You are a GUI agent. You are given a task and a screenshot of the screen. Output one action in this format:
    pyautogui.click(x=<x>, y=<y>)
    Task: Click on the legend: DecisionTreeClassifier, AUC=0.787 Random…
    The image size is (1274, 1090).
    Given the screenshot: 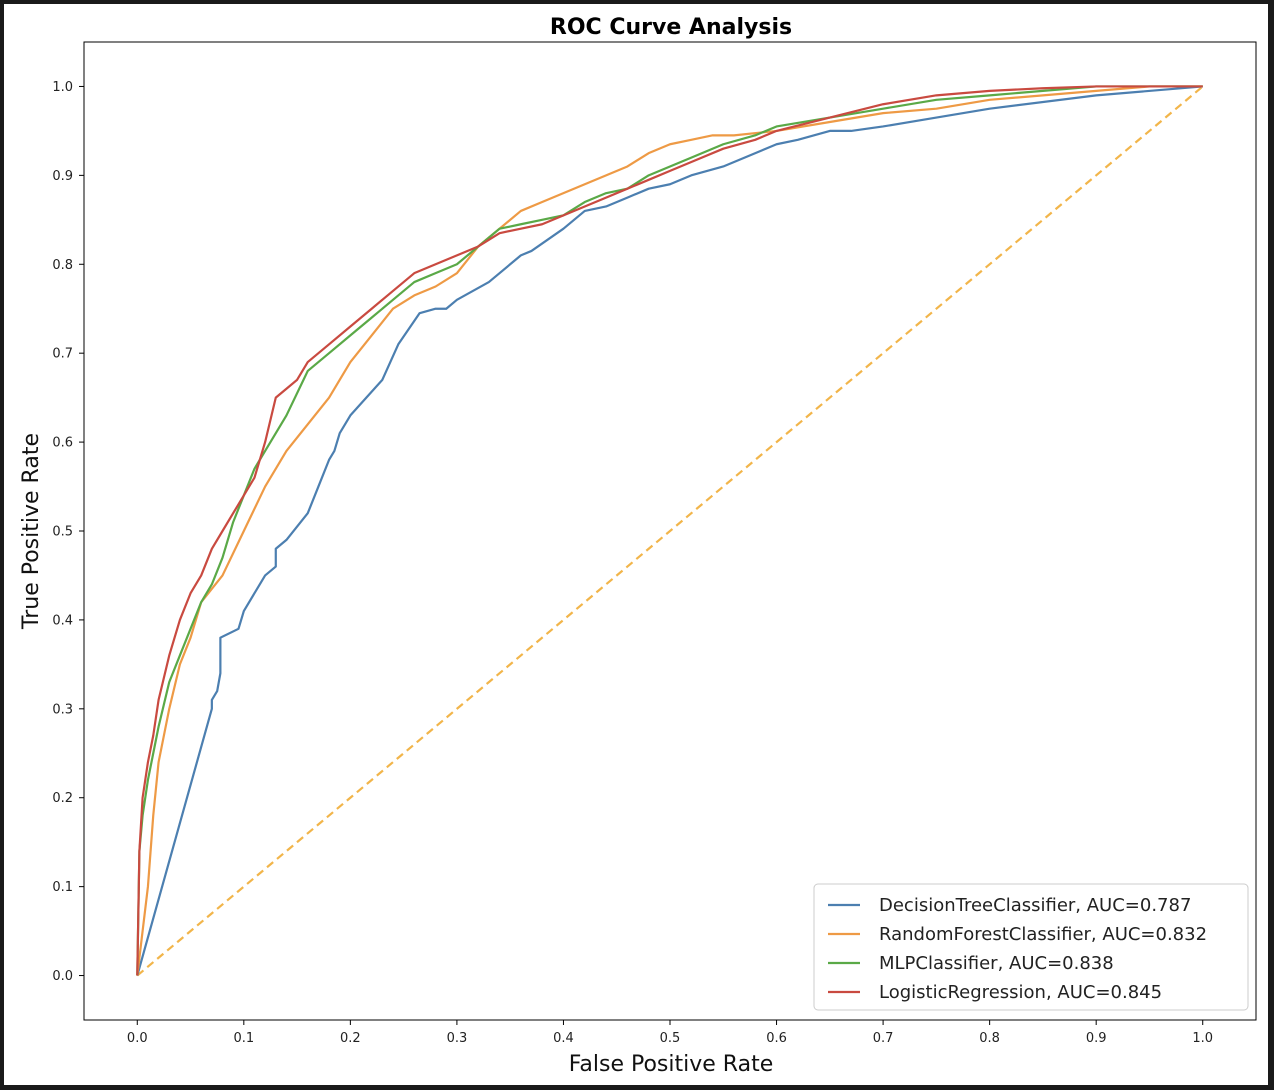 What is the action you would take?
    pyautogui.click(x=1031, y=947)
    